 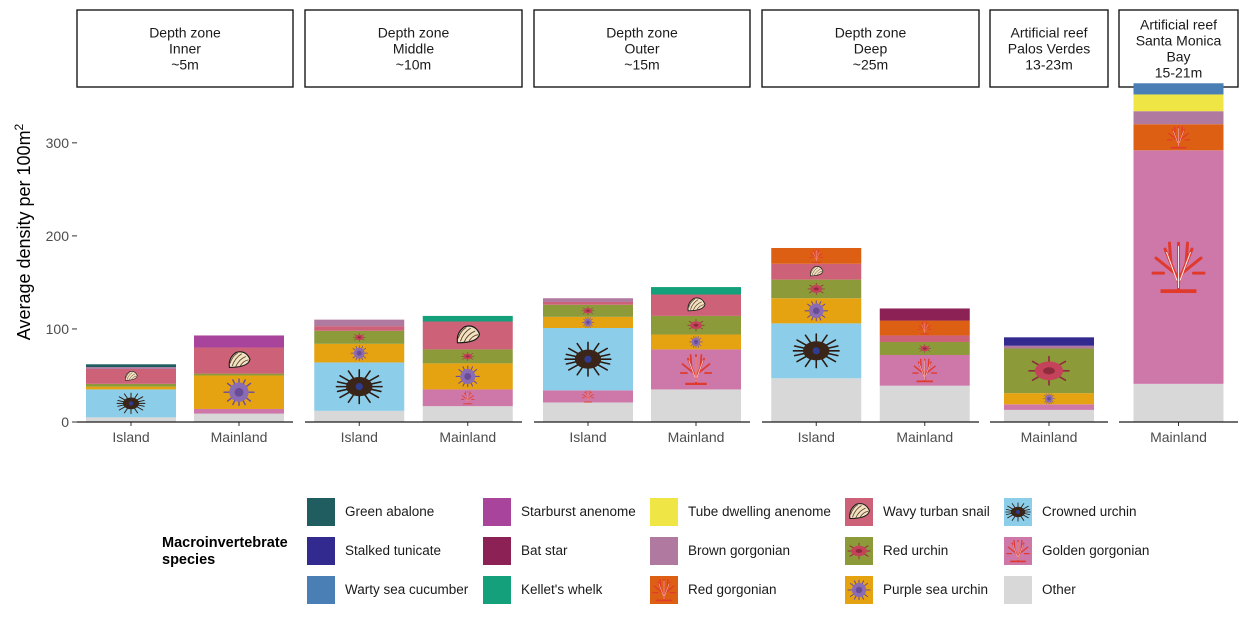 I want to click on facet-strip-label: Middle, so click(x=413, y=49).